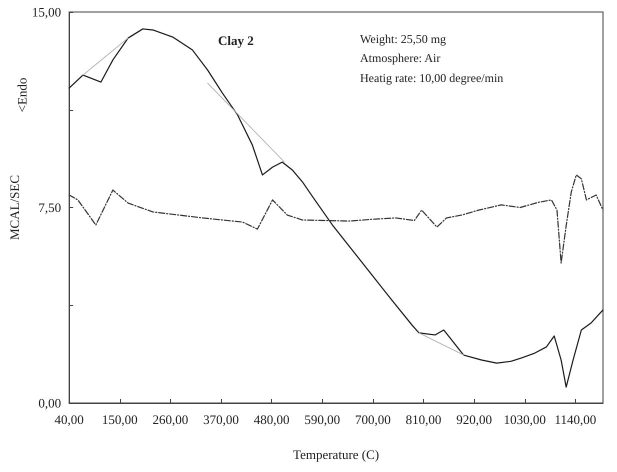 This screenshot has width=617, height=472. I want to click on annotation: Atmosphere: Air, so click(400, 58).